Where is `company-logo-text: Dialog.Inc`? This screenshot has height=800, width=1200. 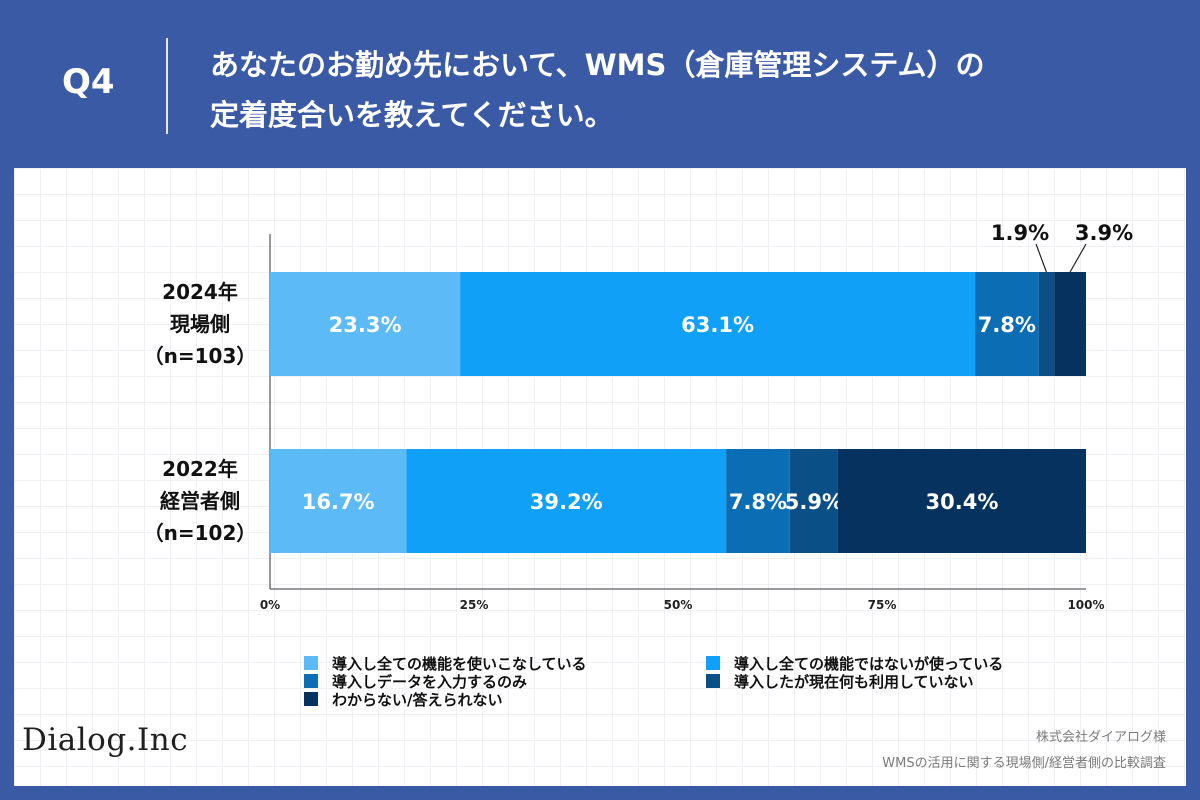 company-logo-text: Dialog.Inc is located at coordinates (105, 740).